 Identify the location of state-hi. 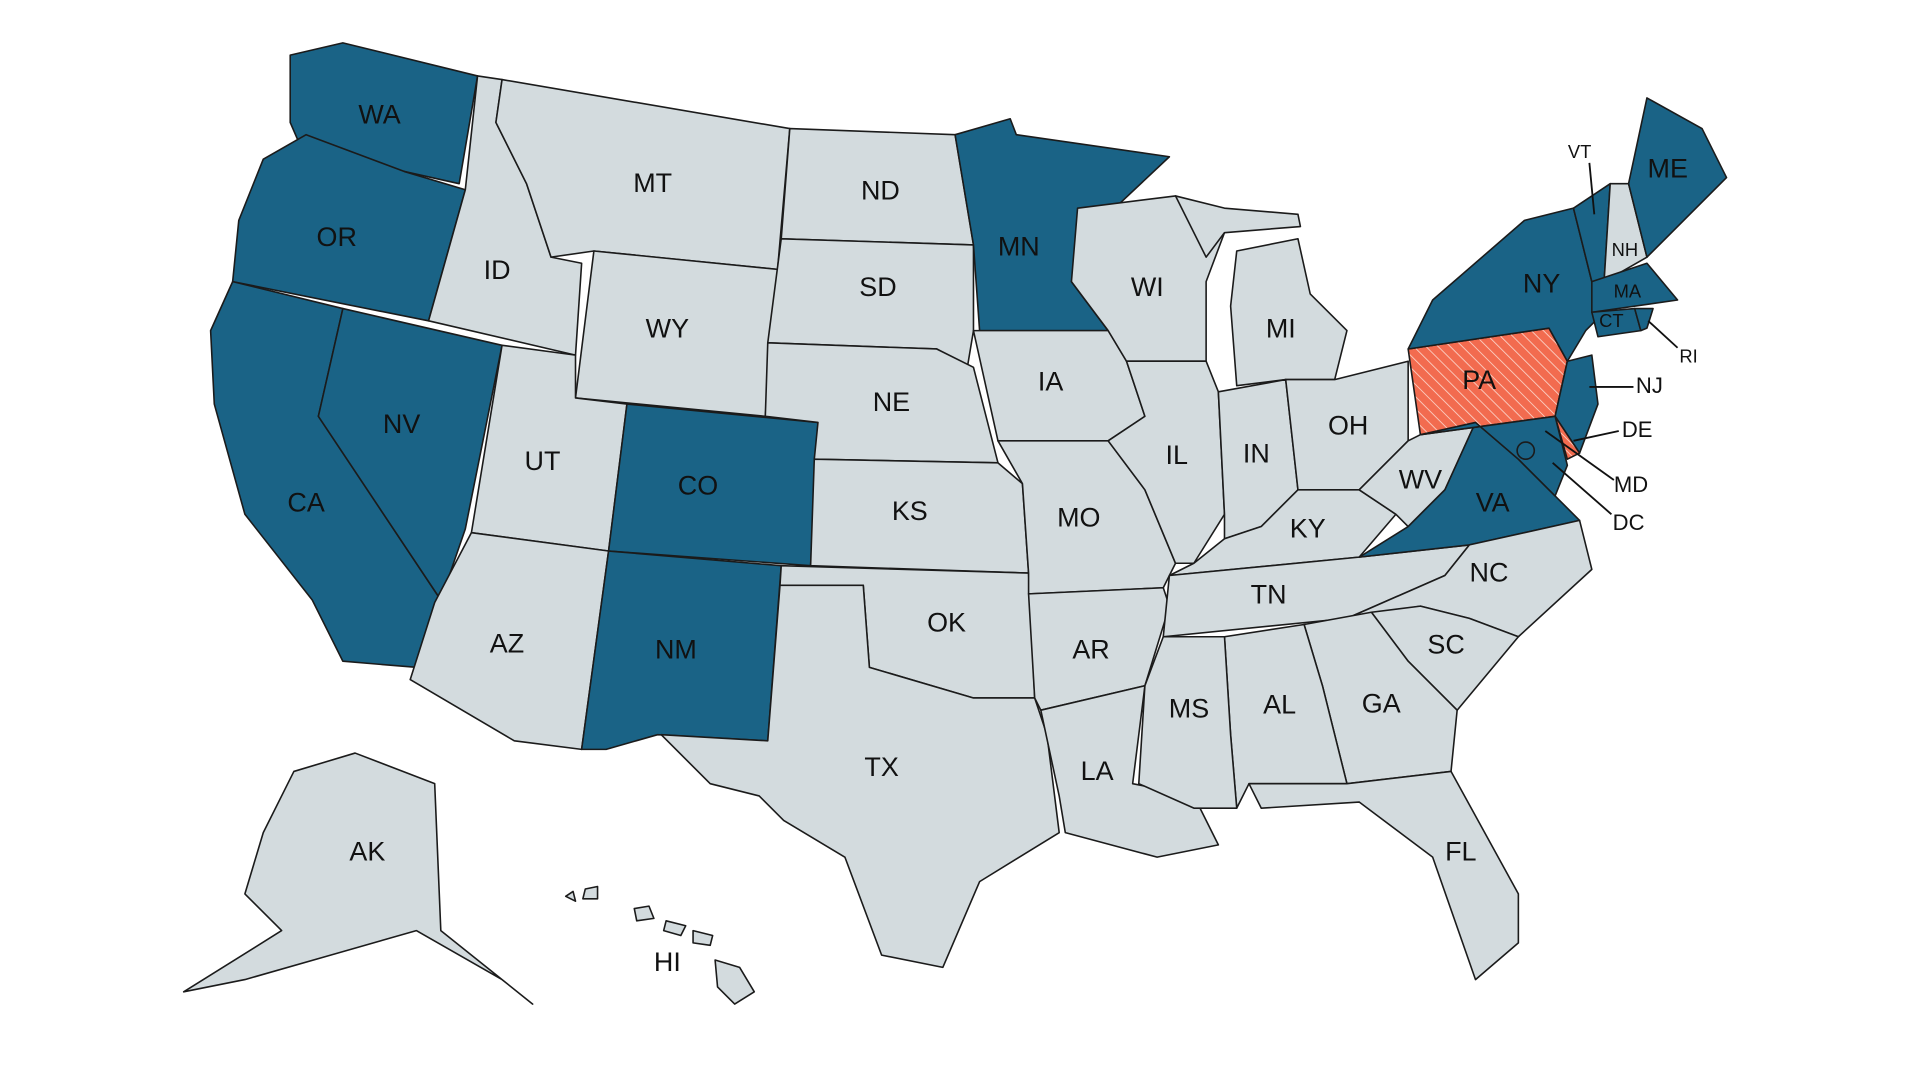
(660, 945).